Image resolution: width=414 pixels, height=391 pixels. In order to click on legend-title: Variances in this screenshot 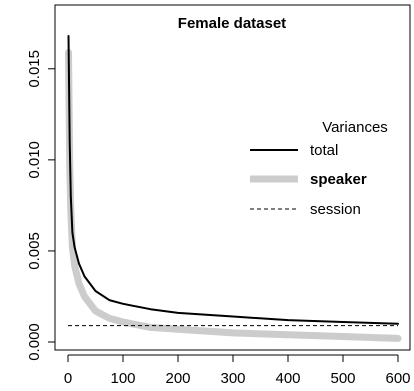, I will do `click(355, 127)`.